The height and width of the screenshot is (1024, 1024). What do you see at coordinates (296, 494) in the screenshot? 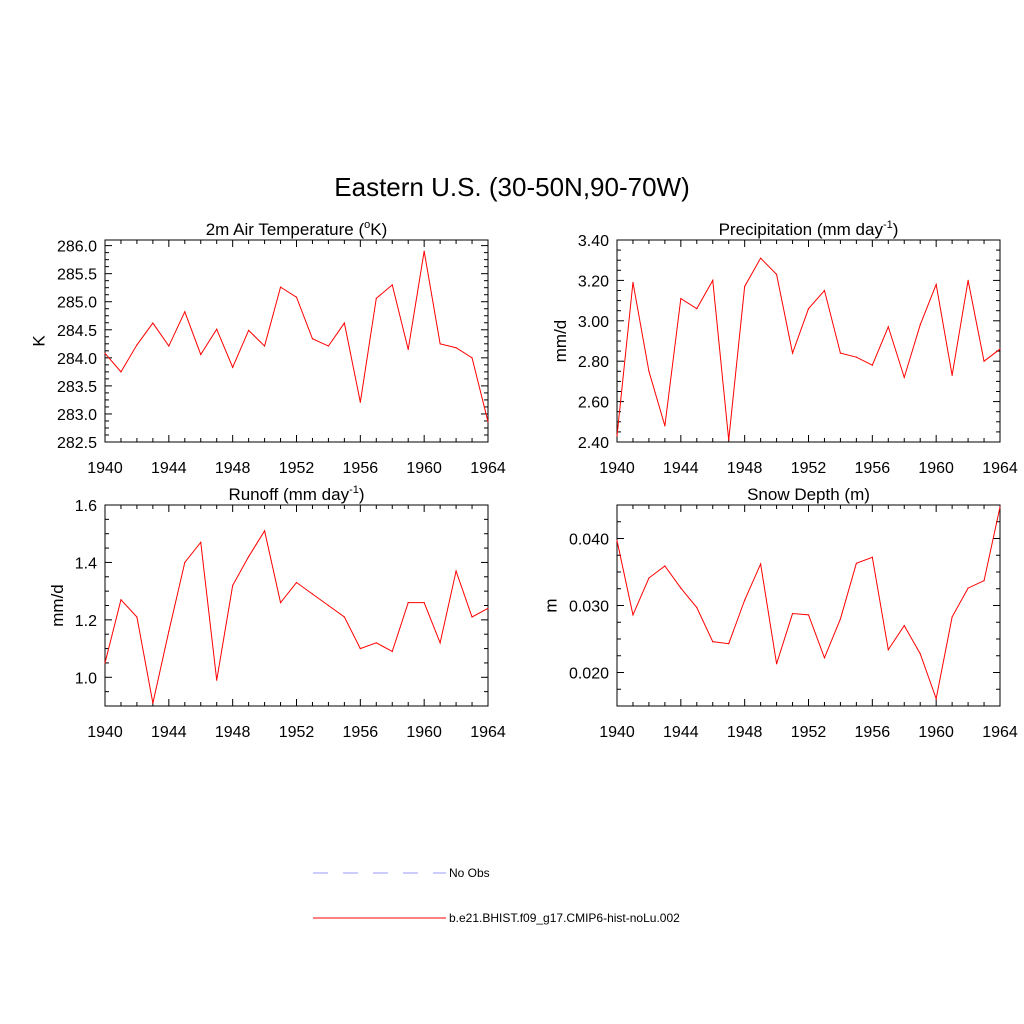
I see `panel-title: Runoff (mm day-1)` at bounding box center [296, 494].